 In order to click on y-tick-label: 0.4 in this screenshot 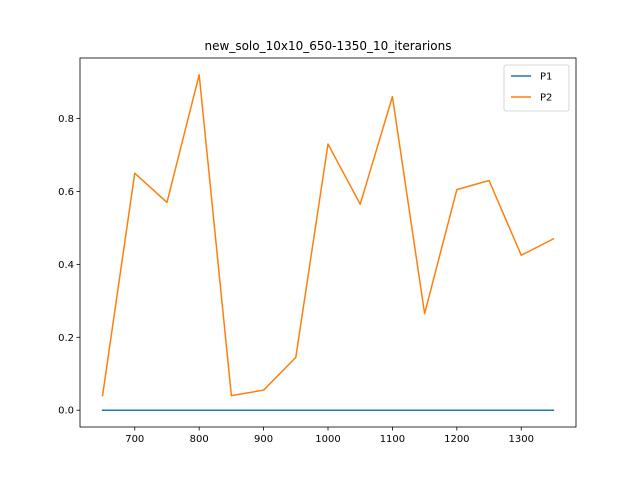, I will do `click(66, 265)`.